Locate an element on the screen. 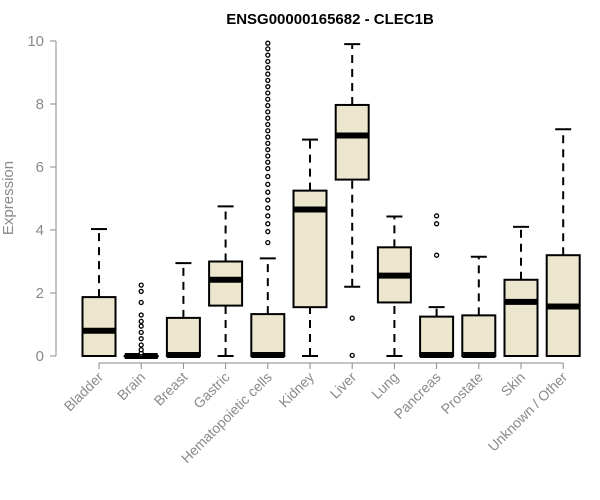  x-tick-label: Bladder is located at coordinates (84, 392).